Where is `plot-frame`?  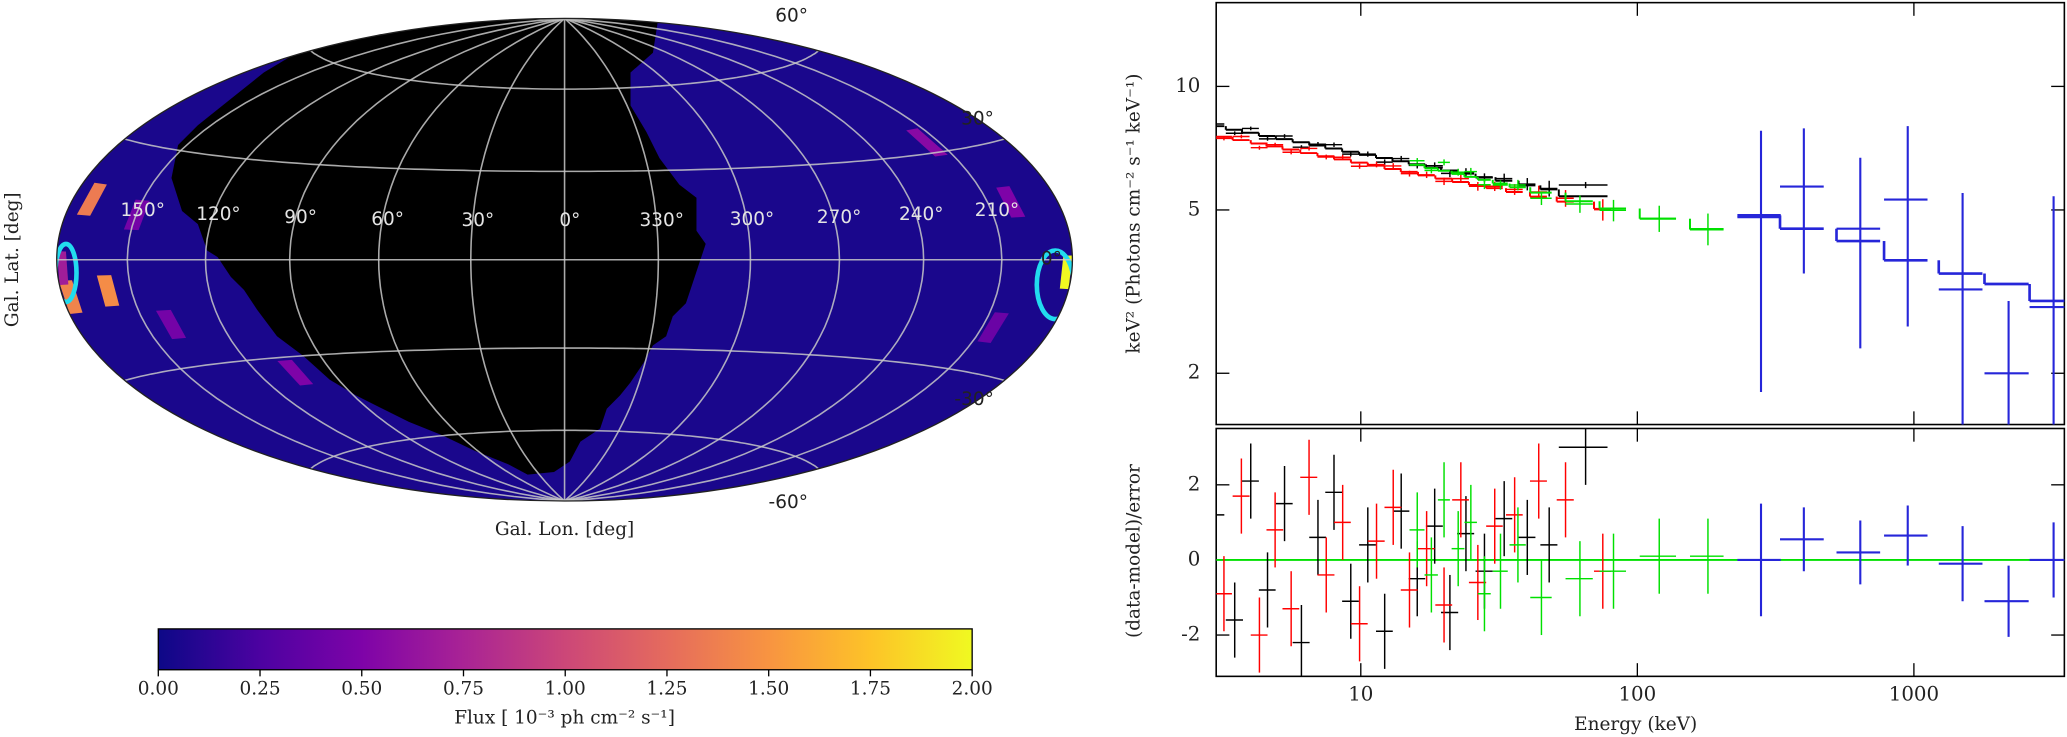 plot-frame is located at coordinates (1640, 552).